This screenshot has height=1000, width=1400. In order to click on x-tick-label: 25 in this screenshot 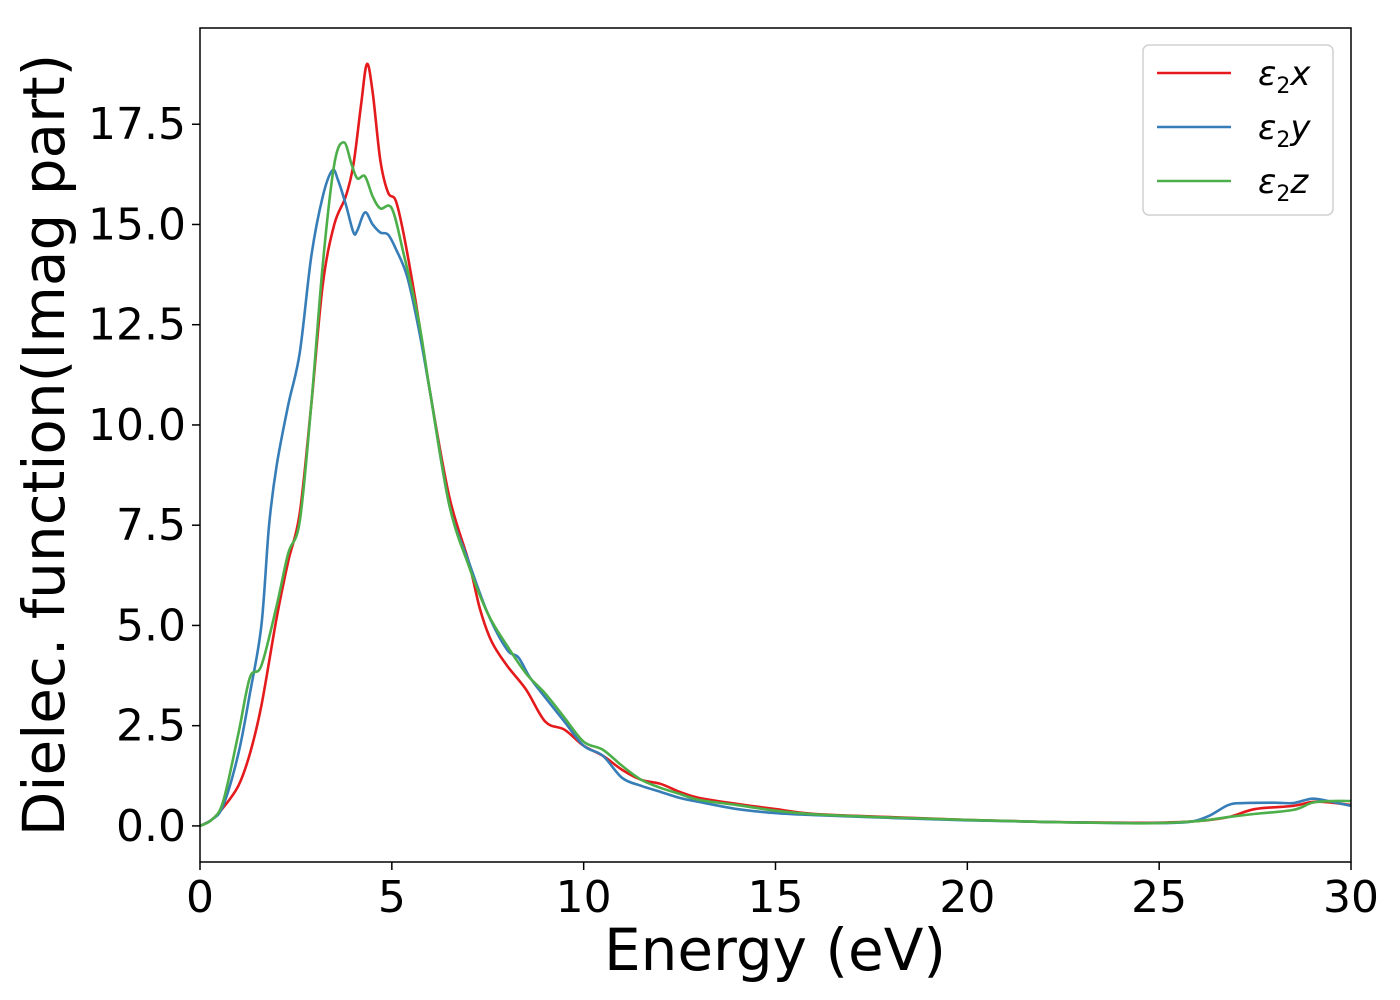, I will do `click(1159, 897)`.